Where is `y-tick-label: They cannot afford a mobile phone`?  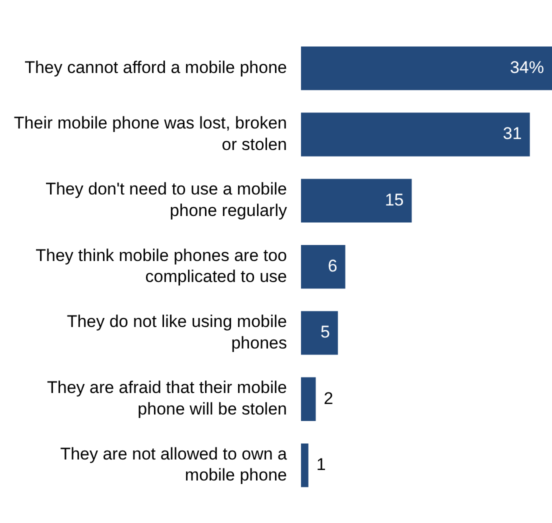
y-tick-label: They cannot afford a mobile phone is located at coordinates (155, 68).